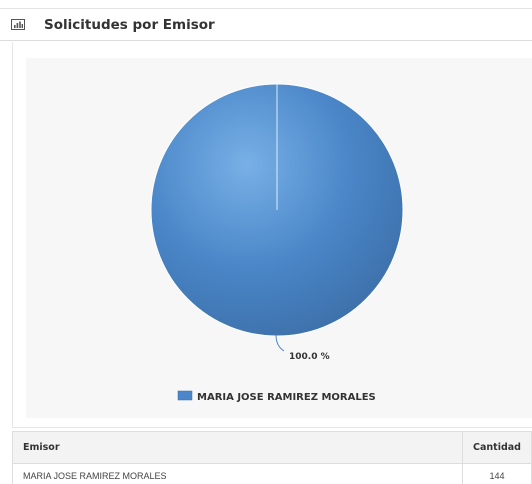 This screenshot has width=532, height=484. Describe the element at coordinates (129, 25) in the screenshot. I see `panel-title: Solicitudes por Emisor` at that location.